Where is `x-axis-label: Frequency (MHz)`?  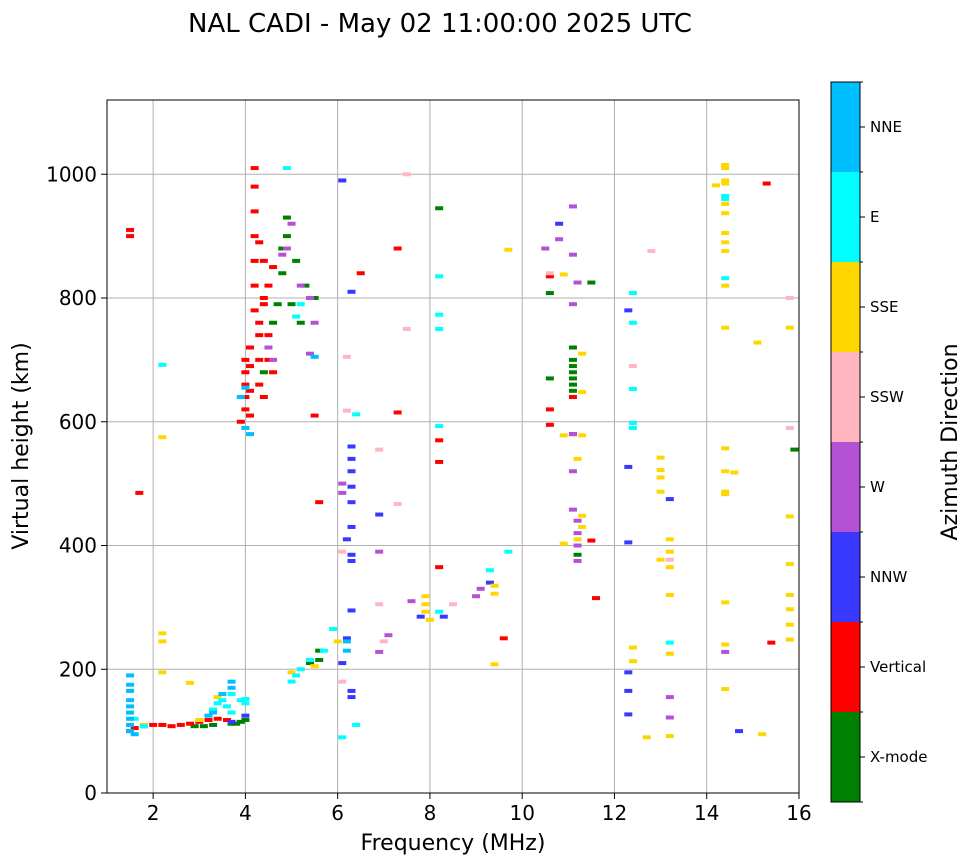
x-axis-label: Frequency (MHz) is located at coordinates (453, 843).